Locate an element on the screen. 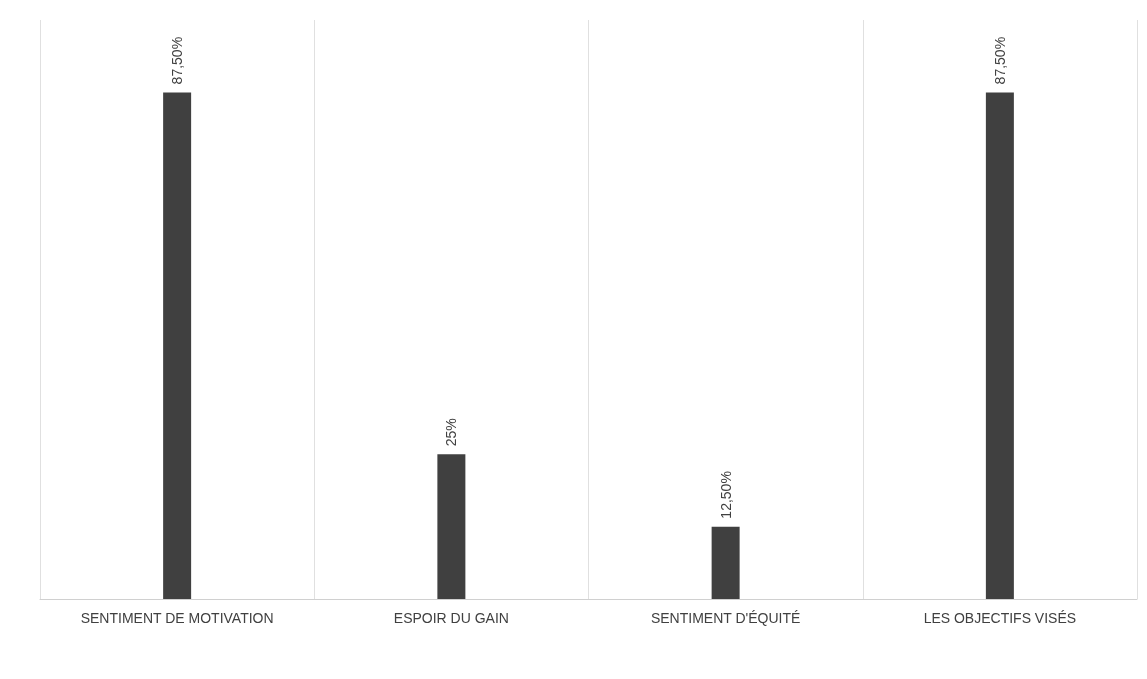 The height and width of the screenshot is (679, 1147). x-tick-label: SENTIMENT D'ÉQUITÉ is located at coordinates (725, 618).